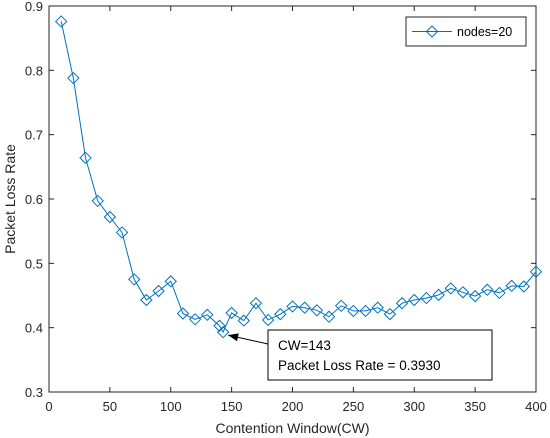  Describe the element at coordinates (484, 32) in the screenshot. I see `legend-label: nodes=20` at that location.